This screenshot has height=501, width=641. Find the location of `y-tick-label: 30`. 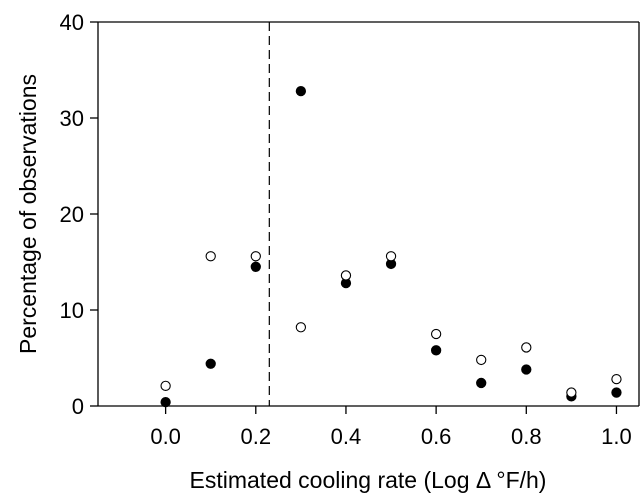

y-tick-label: 30 is located at coordinates (72, 118).